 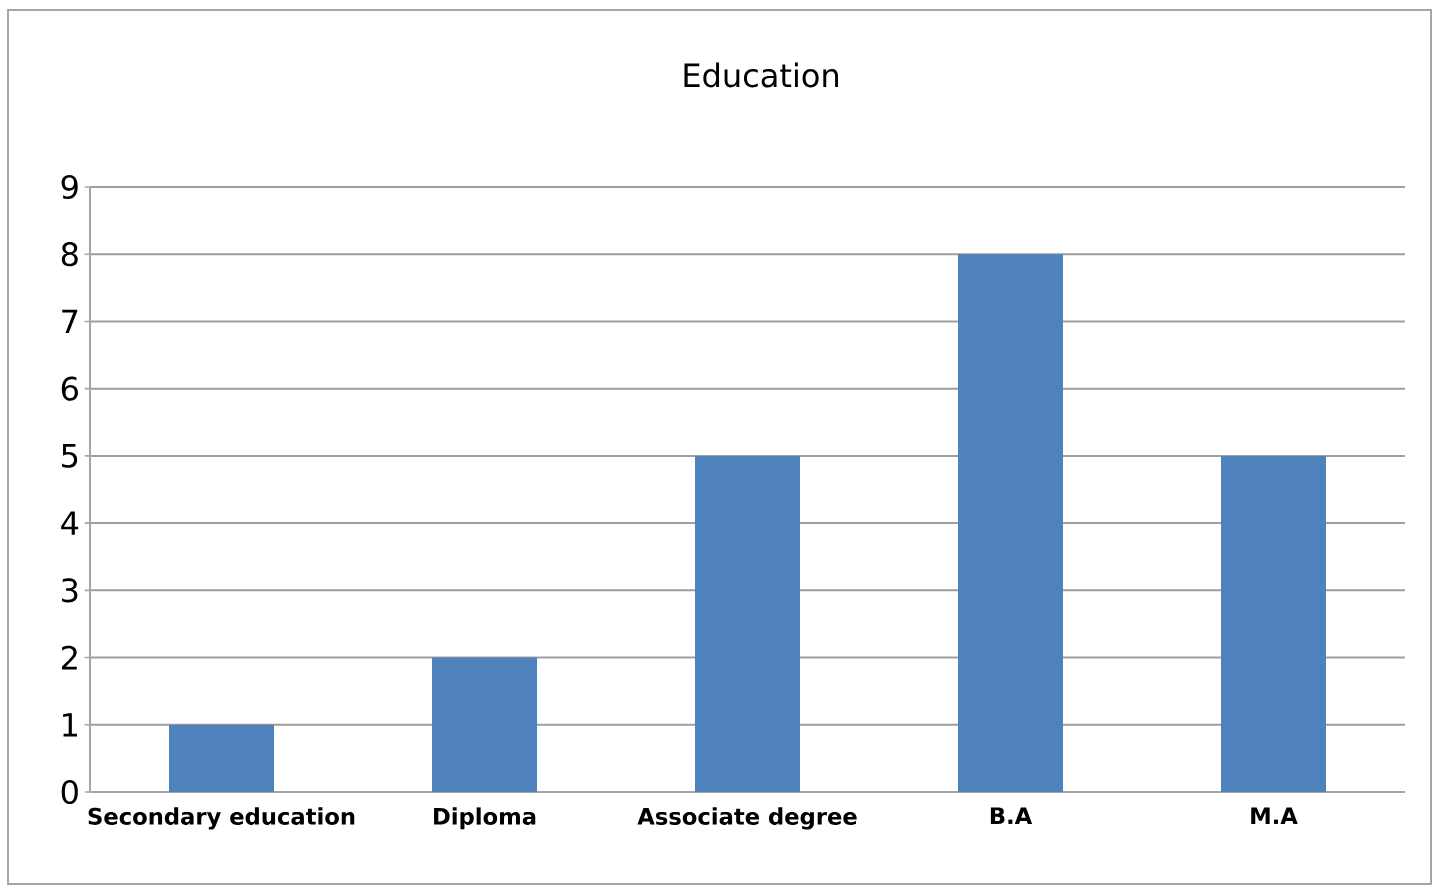 What do you see at coordinates (1011, 815) in the screenshot?
I see `x-tick-label: B.A` at bounding box center [1011, 815].